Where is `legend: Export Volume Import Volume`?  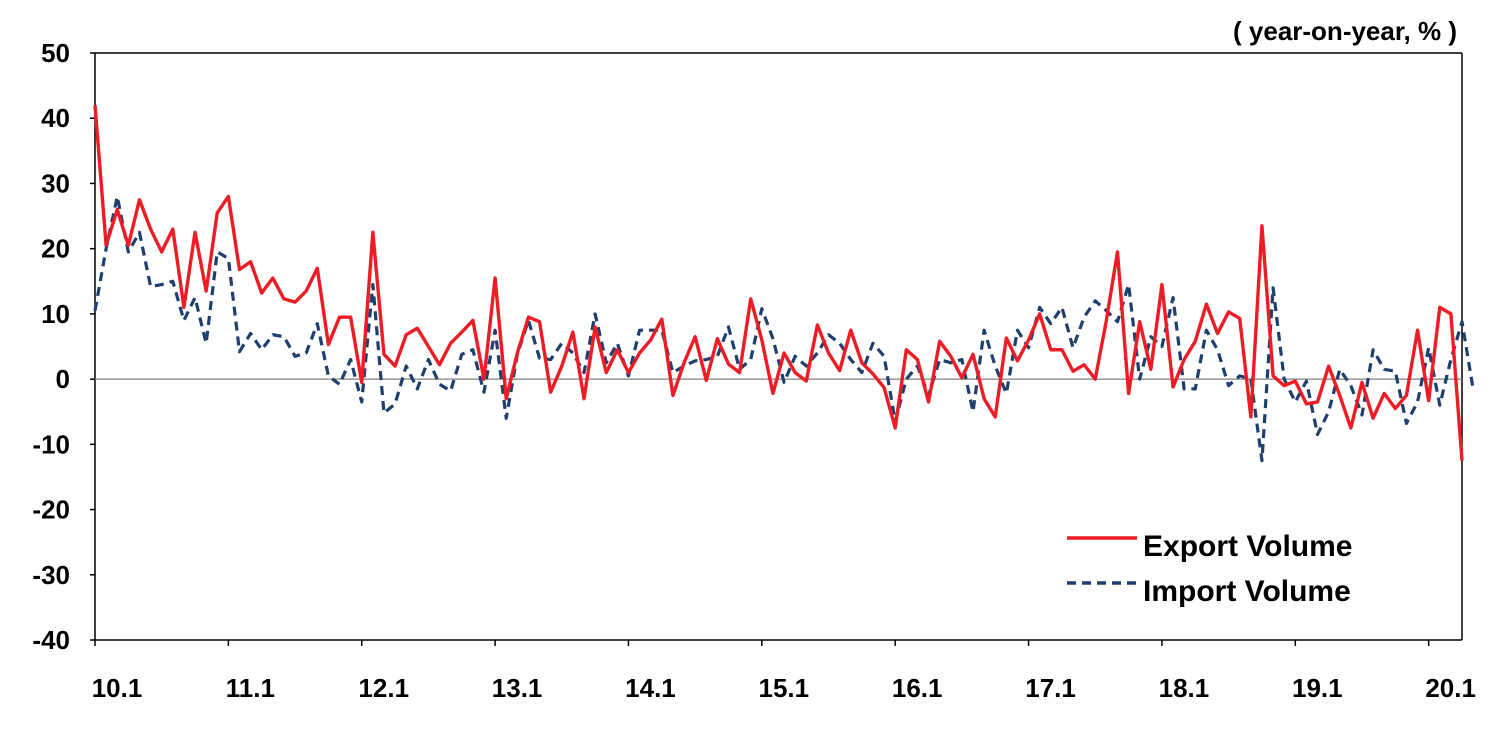 legend: Export Volume Import Volume is located at coordinates (1209, 569).